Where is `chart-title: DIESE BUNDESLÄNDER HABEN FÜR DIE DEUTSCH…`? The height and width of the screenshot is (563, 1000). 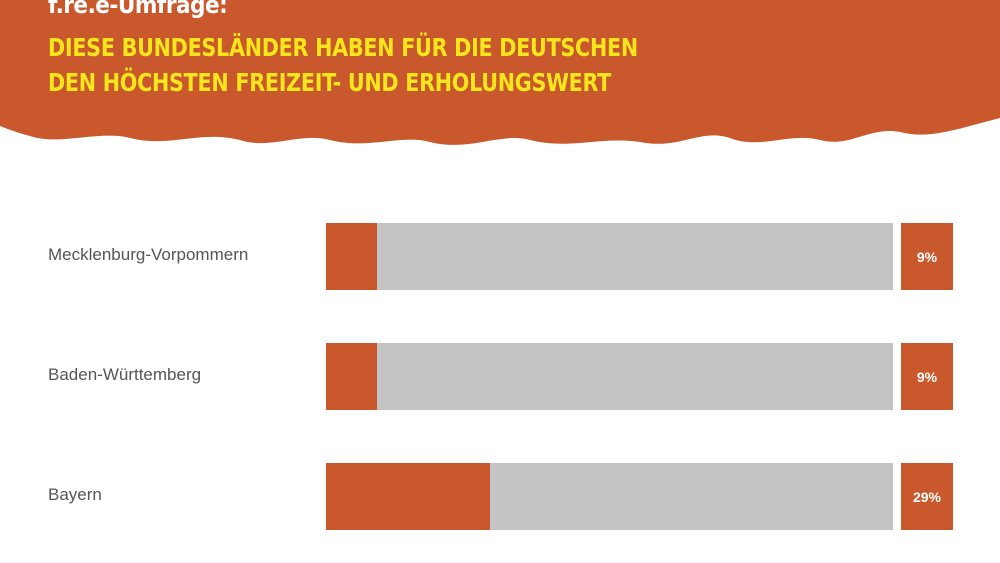
chart-title: DIESE BUNDESLÄNDER HABEN FÜR DIE DEUTSCH… is located at coordinates (343, 65).